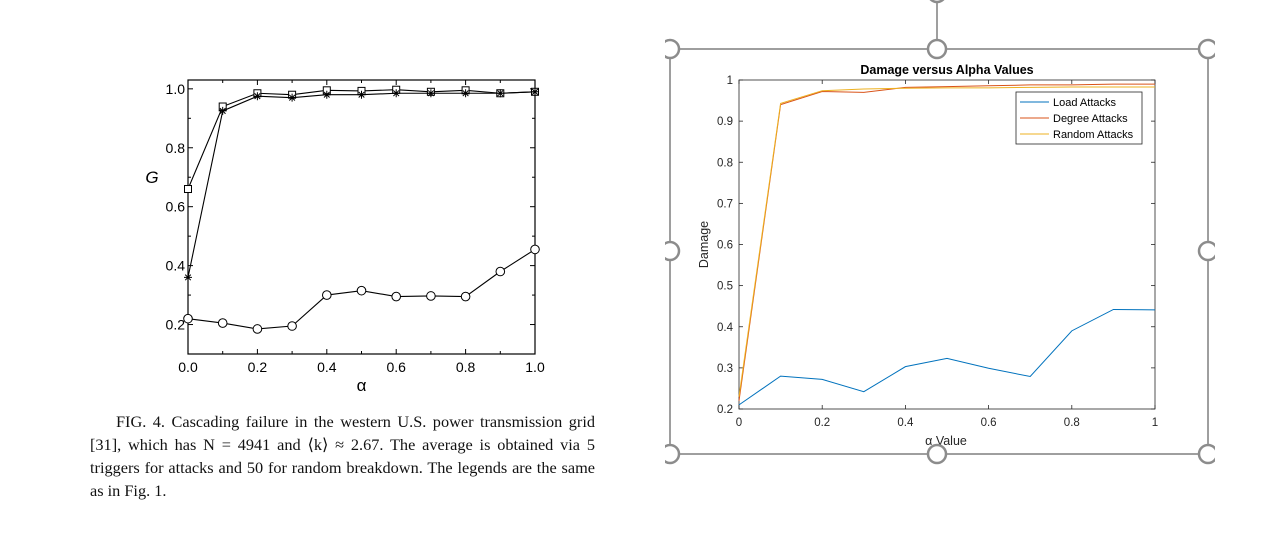  Describe the element at coordinates (1155, 423) in the screenshot. I see `x-tick-label: 1` at that location.